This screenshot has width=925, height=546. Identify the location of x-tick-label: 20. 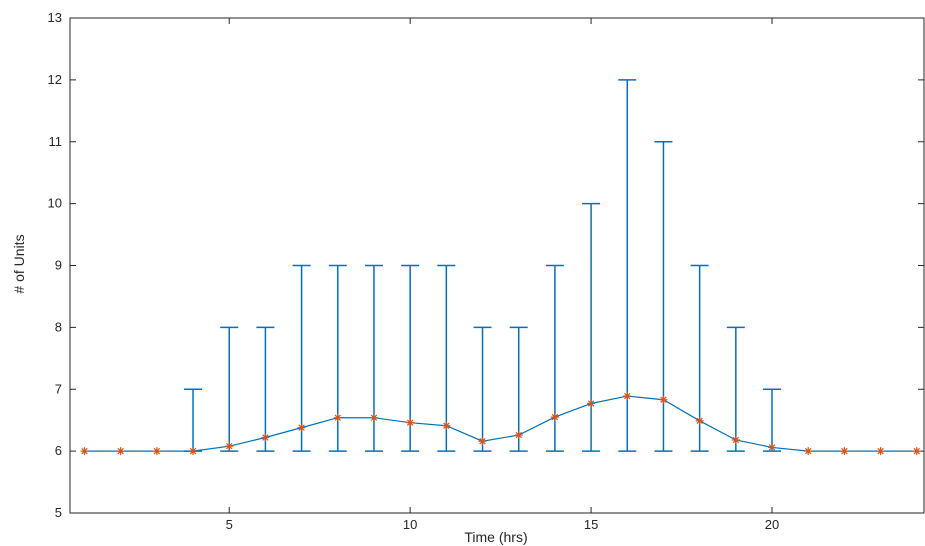
(772, 524).